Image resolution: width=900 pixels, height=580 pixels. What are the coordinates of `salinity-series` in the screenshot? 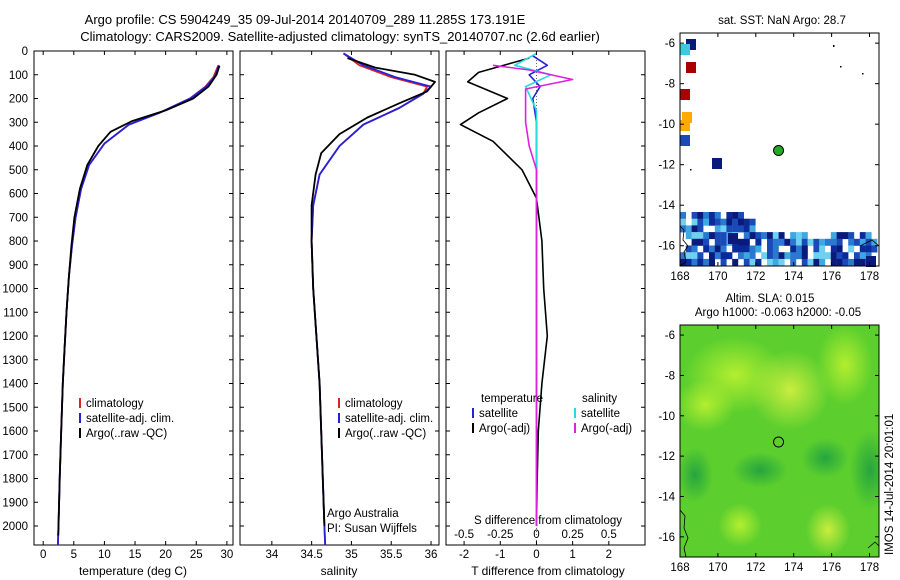 It's located at (373, 299).